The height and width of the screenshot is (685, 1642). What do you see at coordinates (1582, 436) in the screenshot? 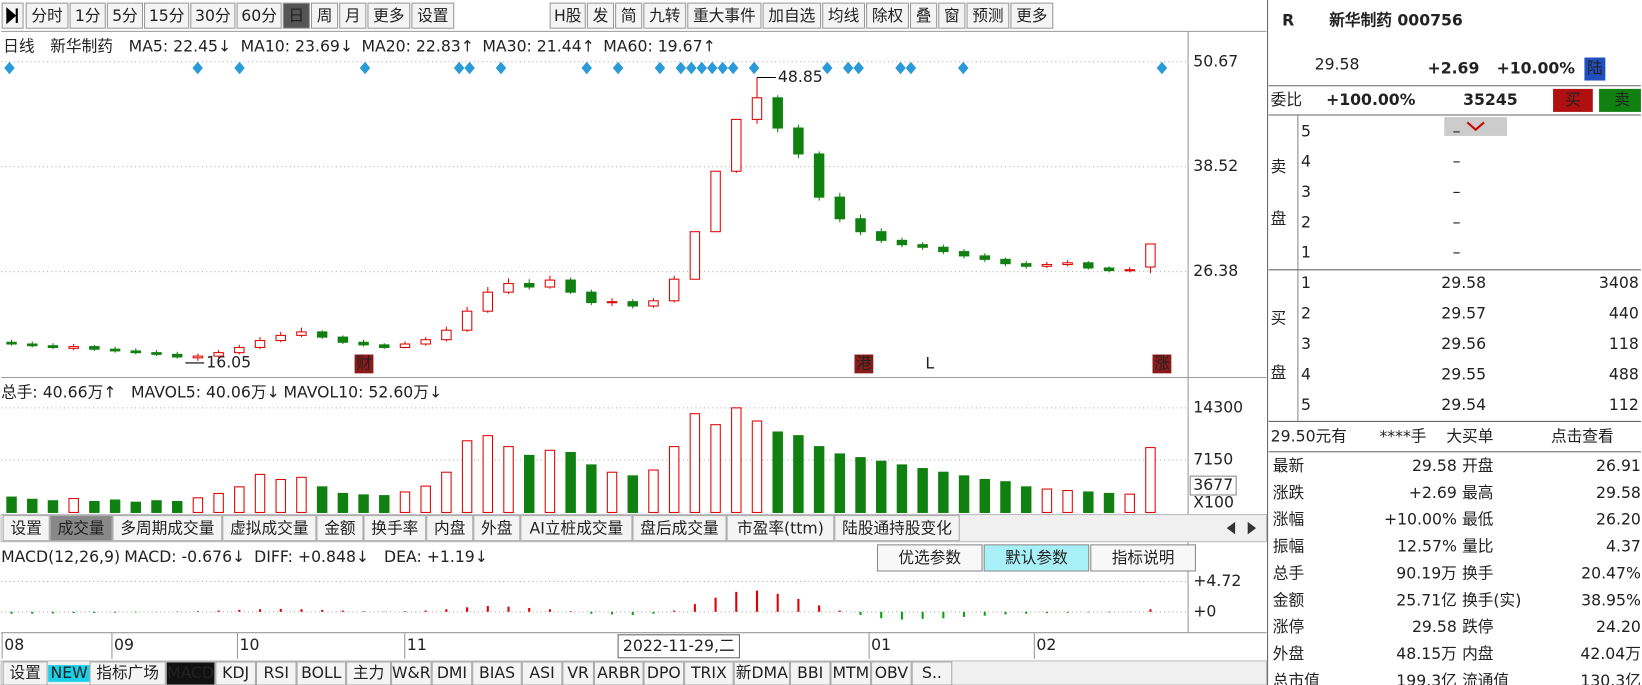
I see `big-order: 点击查看` at bounding box center [1582, 436].